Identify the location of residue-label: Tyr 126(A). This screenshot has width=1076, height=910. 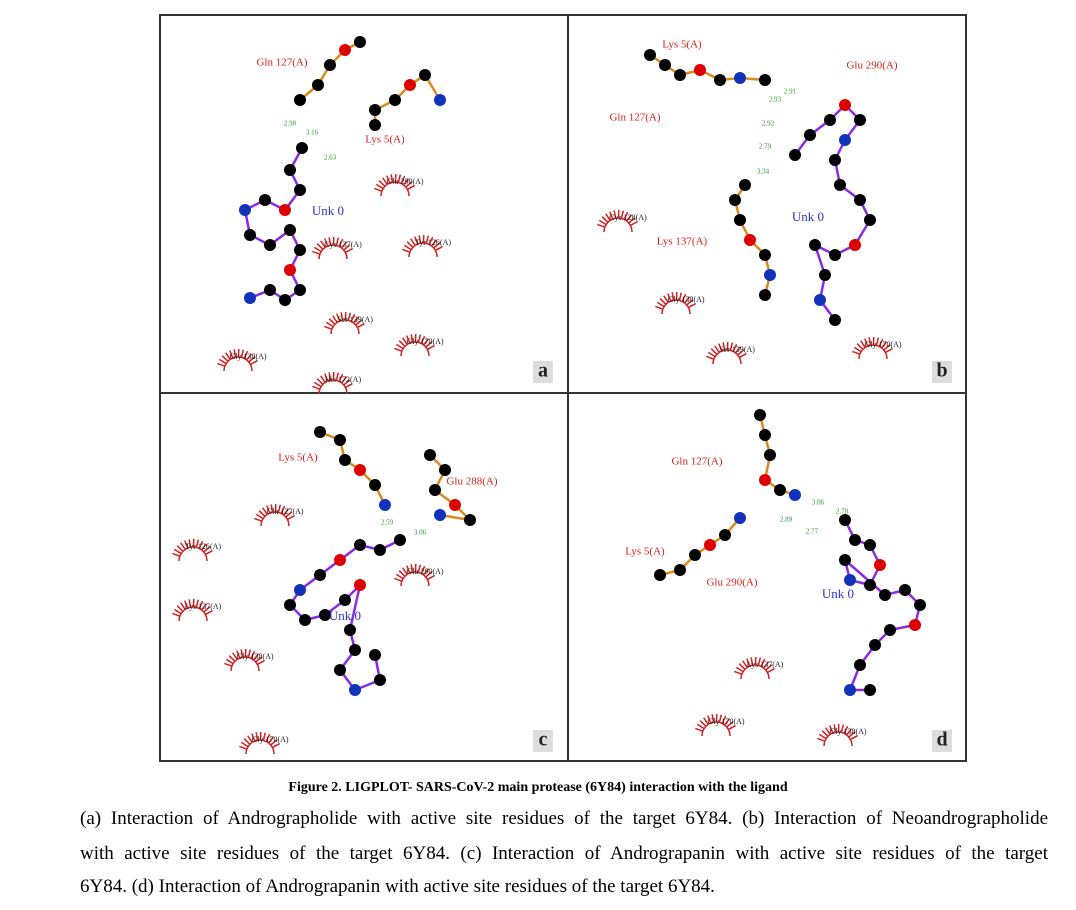
(203, 546).